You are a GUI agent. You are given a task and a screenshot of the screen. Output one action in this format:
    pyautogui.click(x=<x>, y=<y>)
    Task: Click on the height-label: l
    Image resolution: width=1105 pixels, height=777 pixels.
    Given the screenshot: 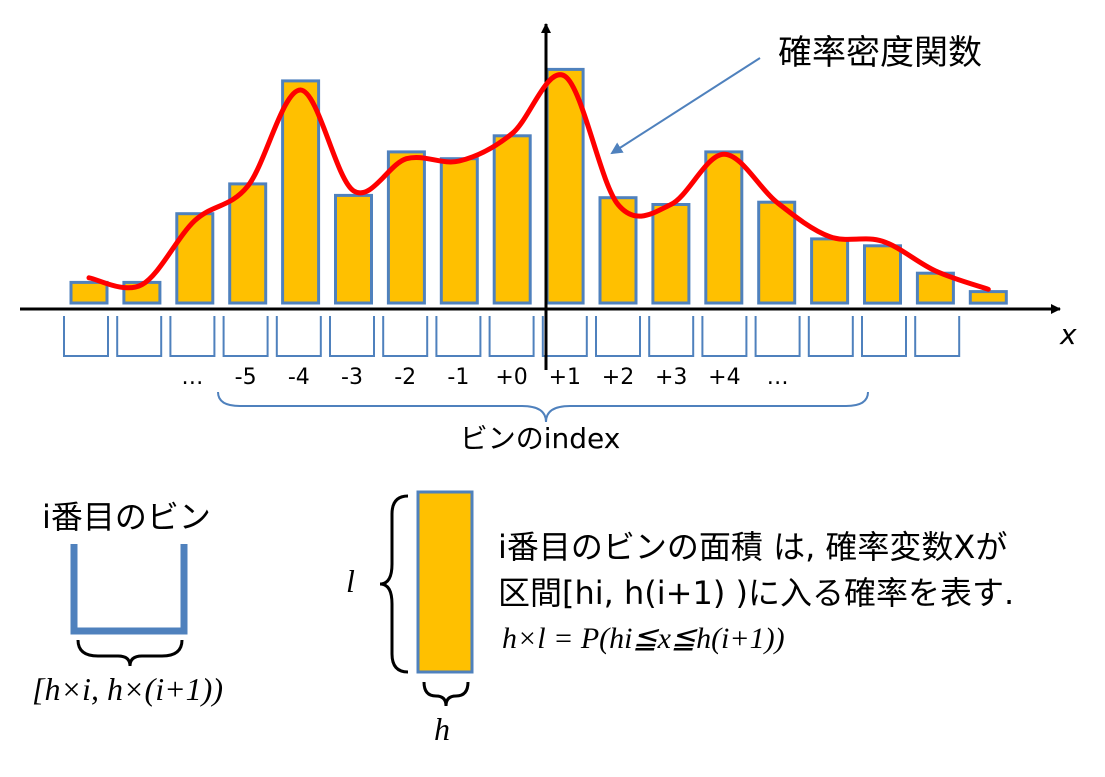 What is the action you would take?
    pyautogui.click(x=350, y=581)
    